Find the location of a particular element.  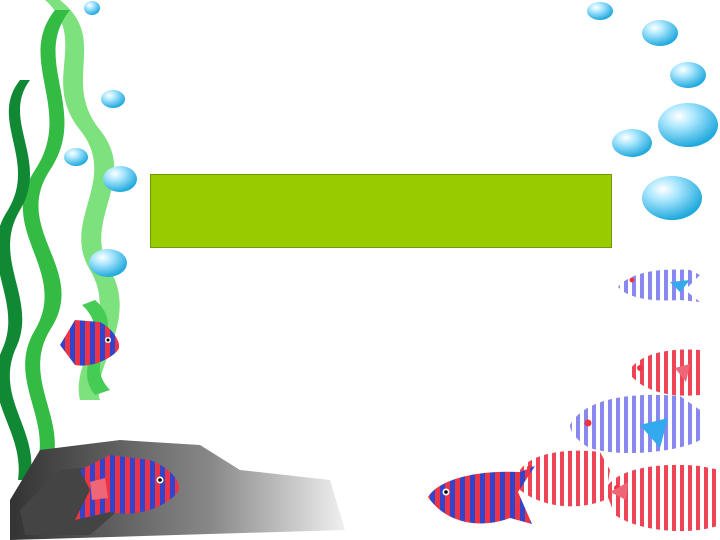

seaweed-left is located at coordinates (60, 240).